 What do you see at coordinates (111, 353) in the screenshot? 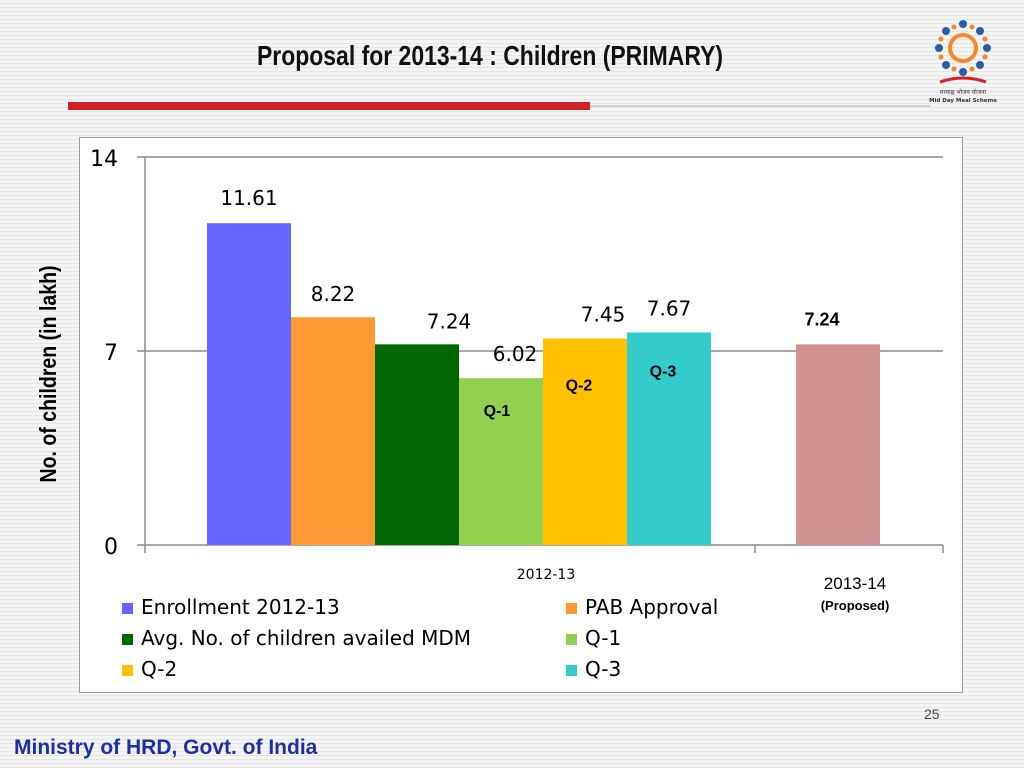
I see `y-tick-label: 7` at bounding box center [111, 353].